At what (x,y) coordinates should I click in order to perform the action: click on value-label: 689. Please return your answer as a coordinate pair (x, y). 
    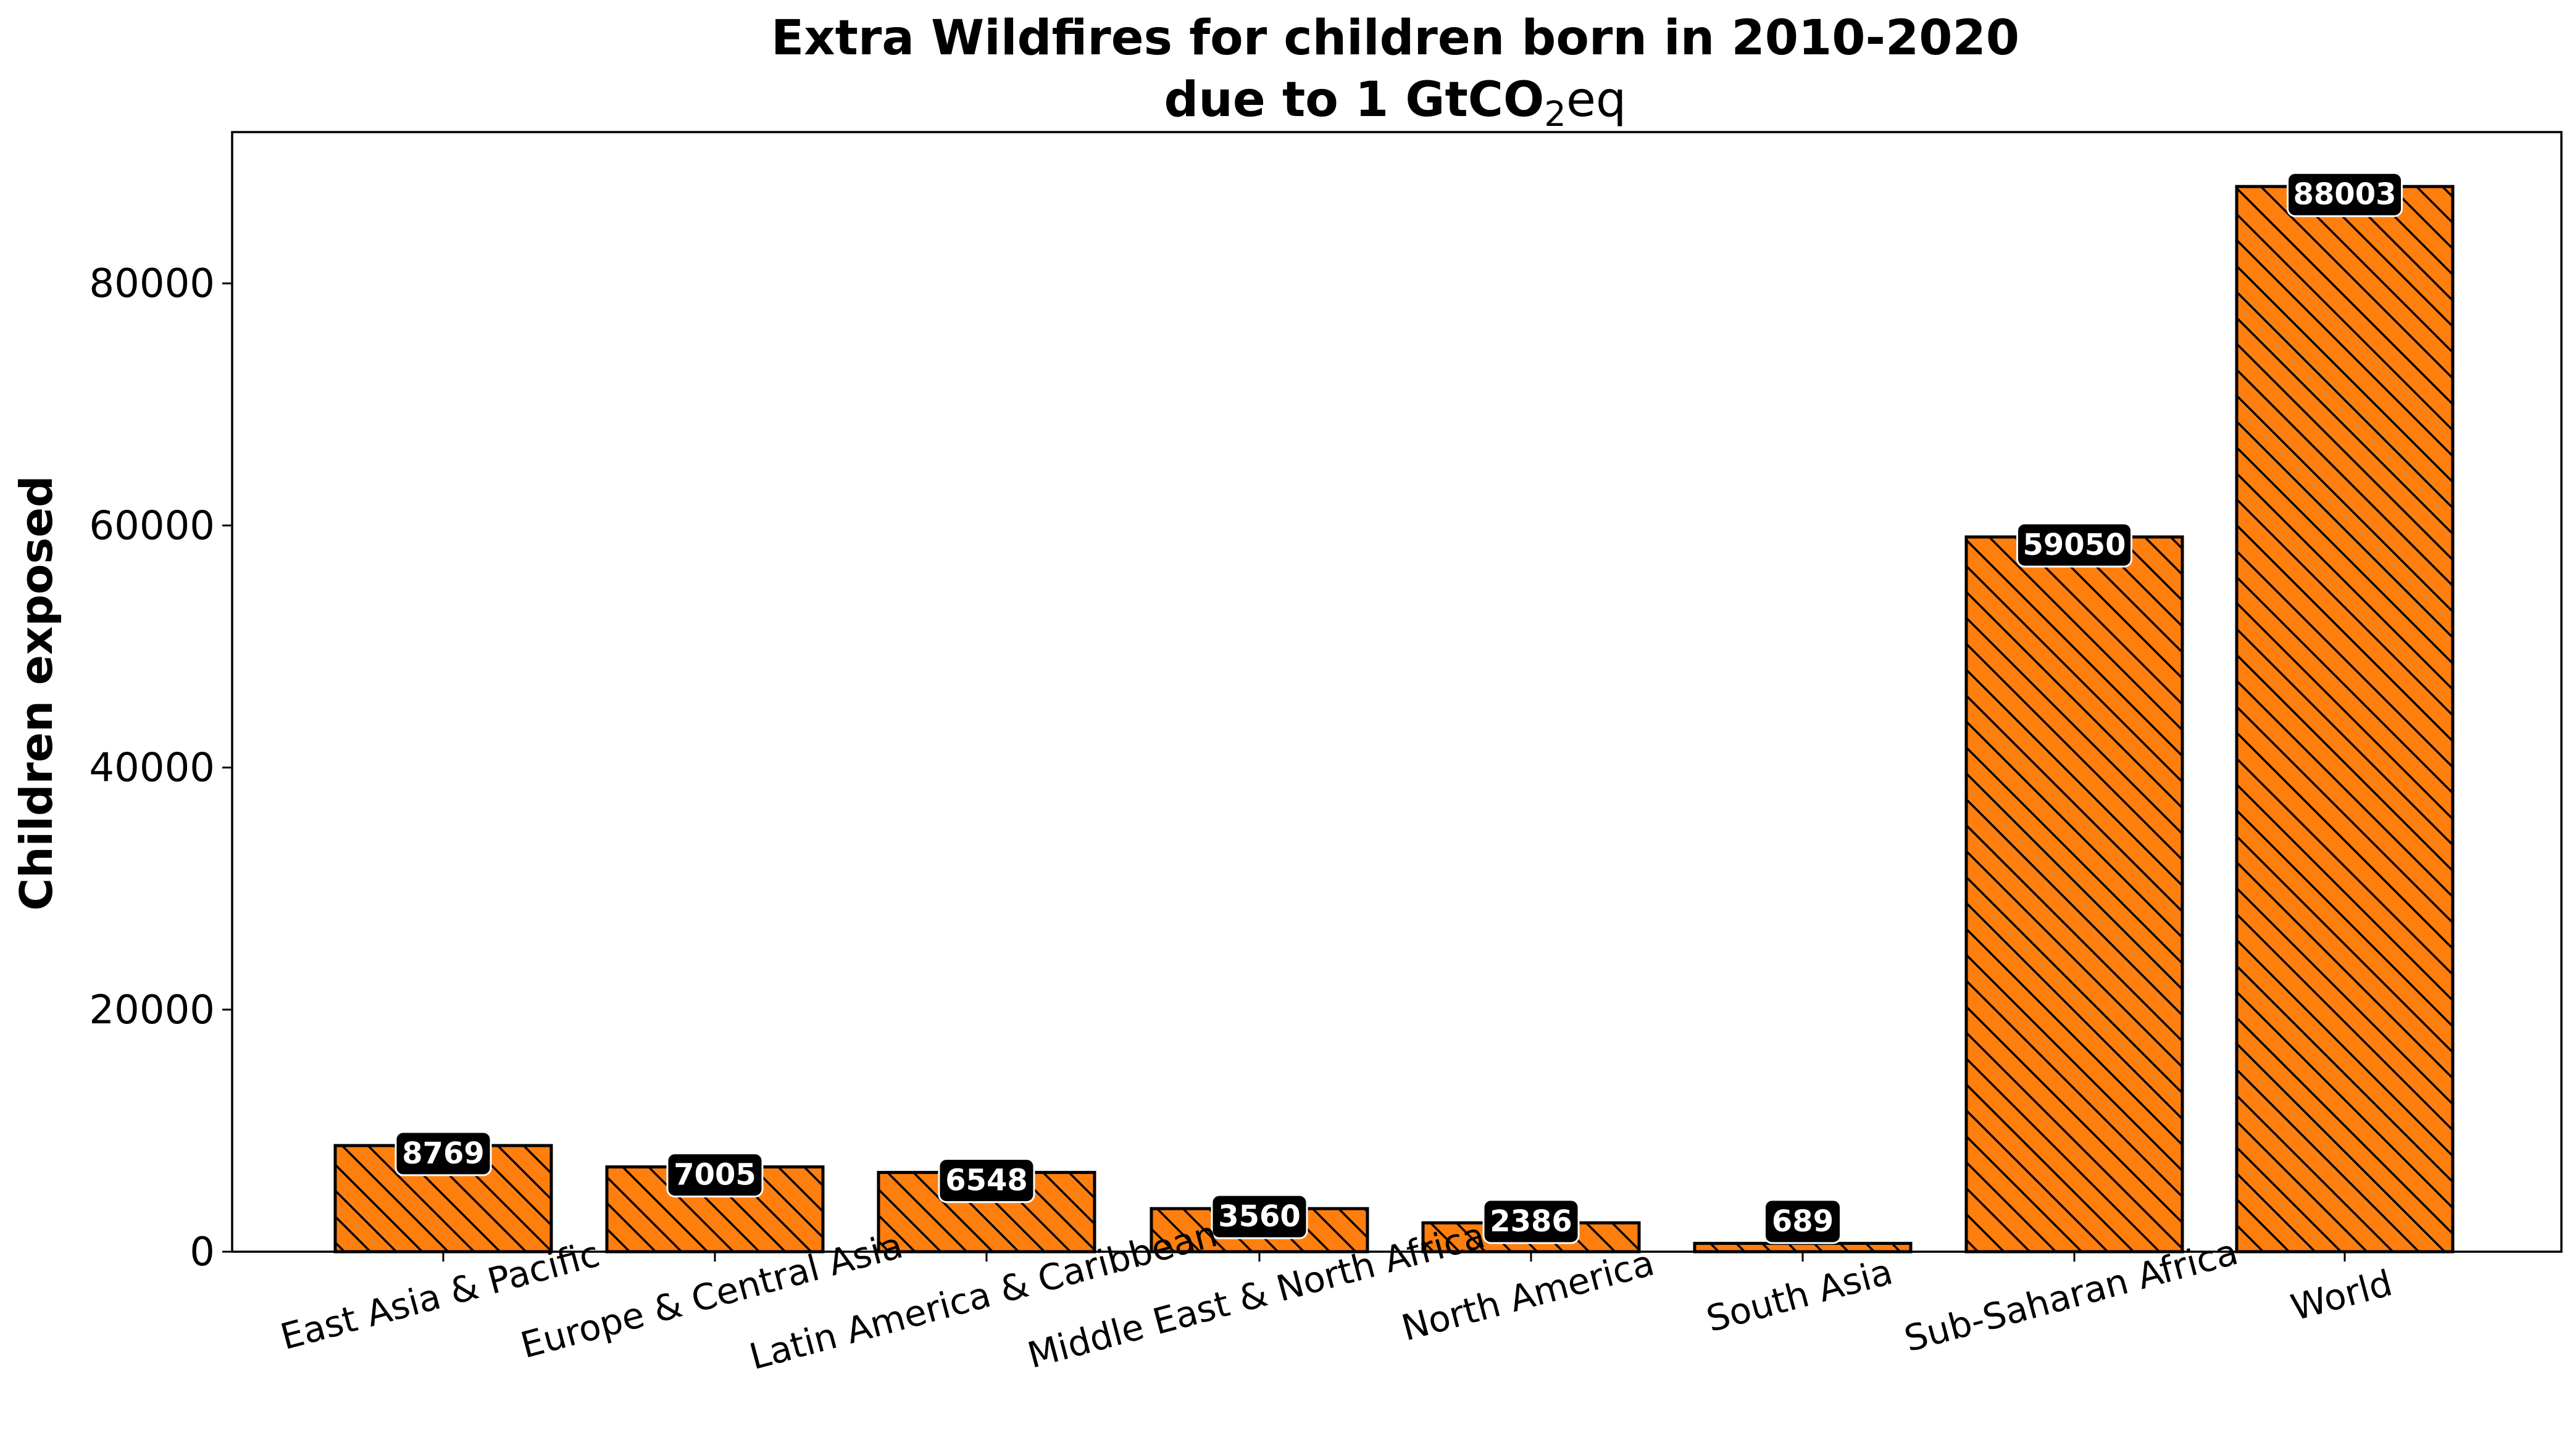
    Looking at the image, I should click on (1803, 1221).